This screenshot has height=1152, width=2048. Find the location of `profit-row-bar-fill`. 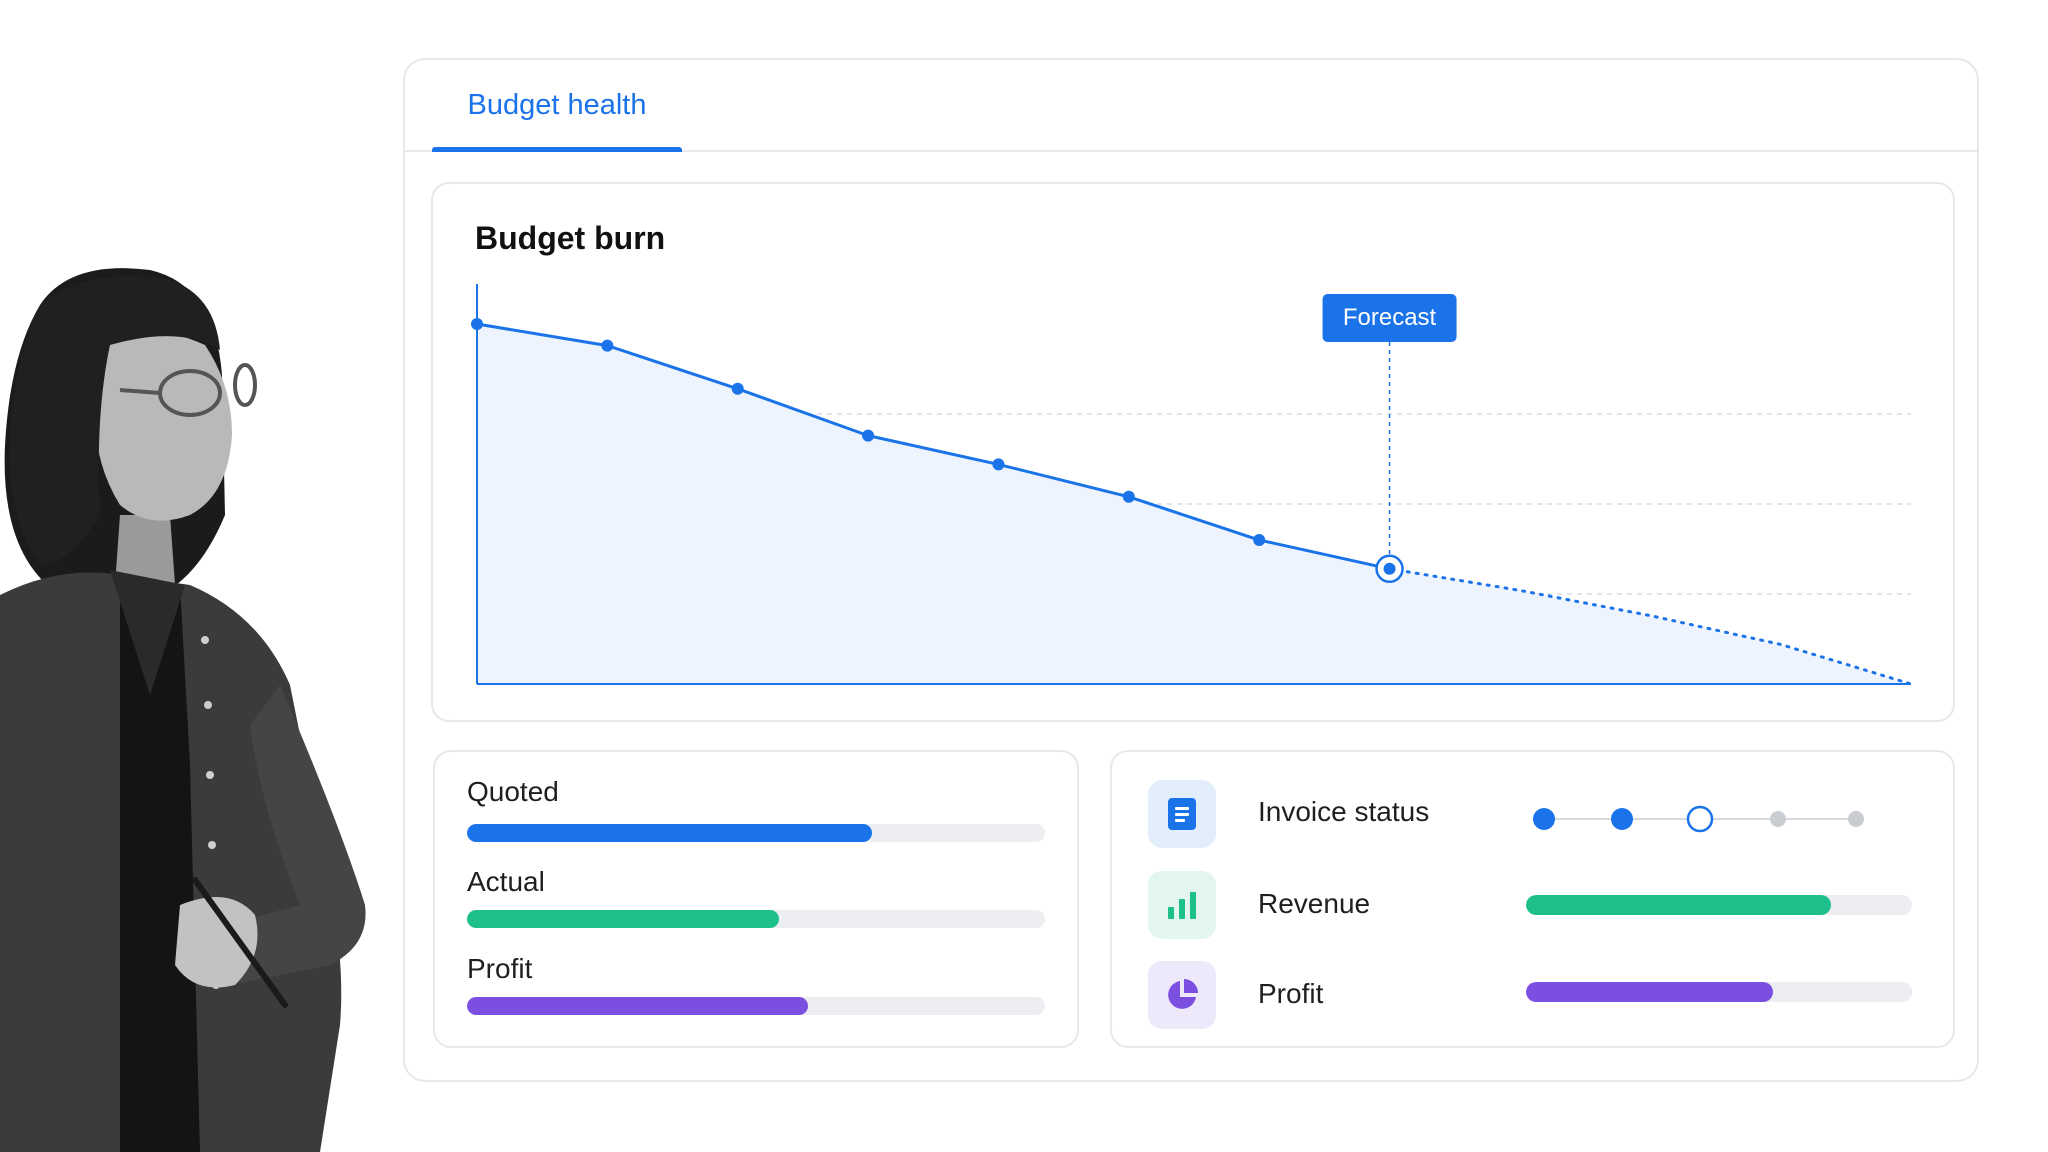

profit-row-bar-fill is located at coordinates (1650, 992).